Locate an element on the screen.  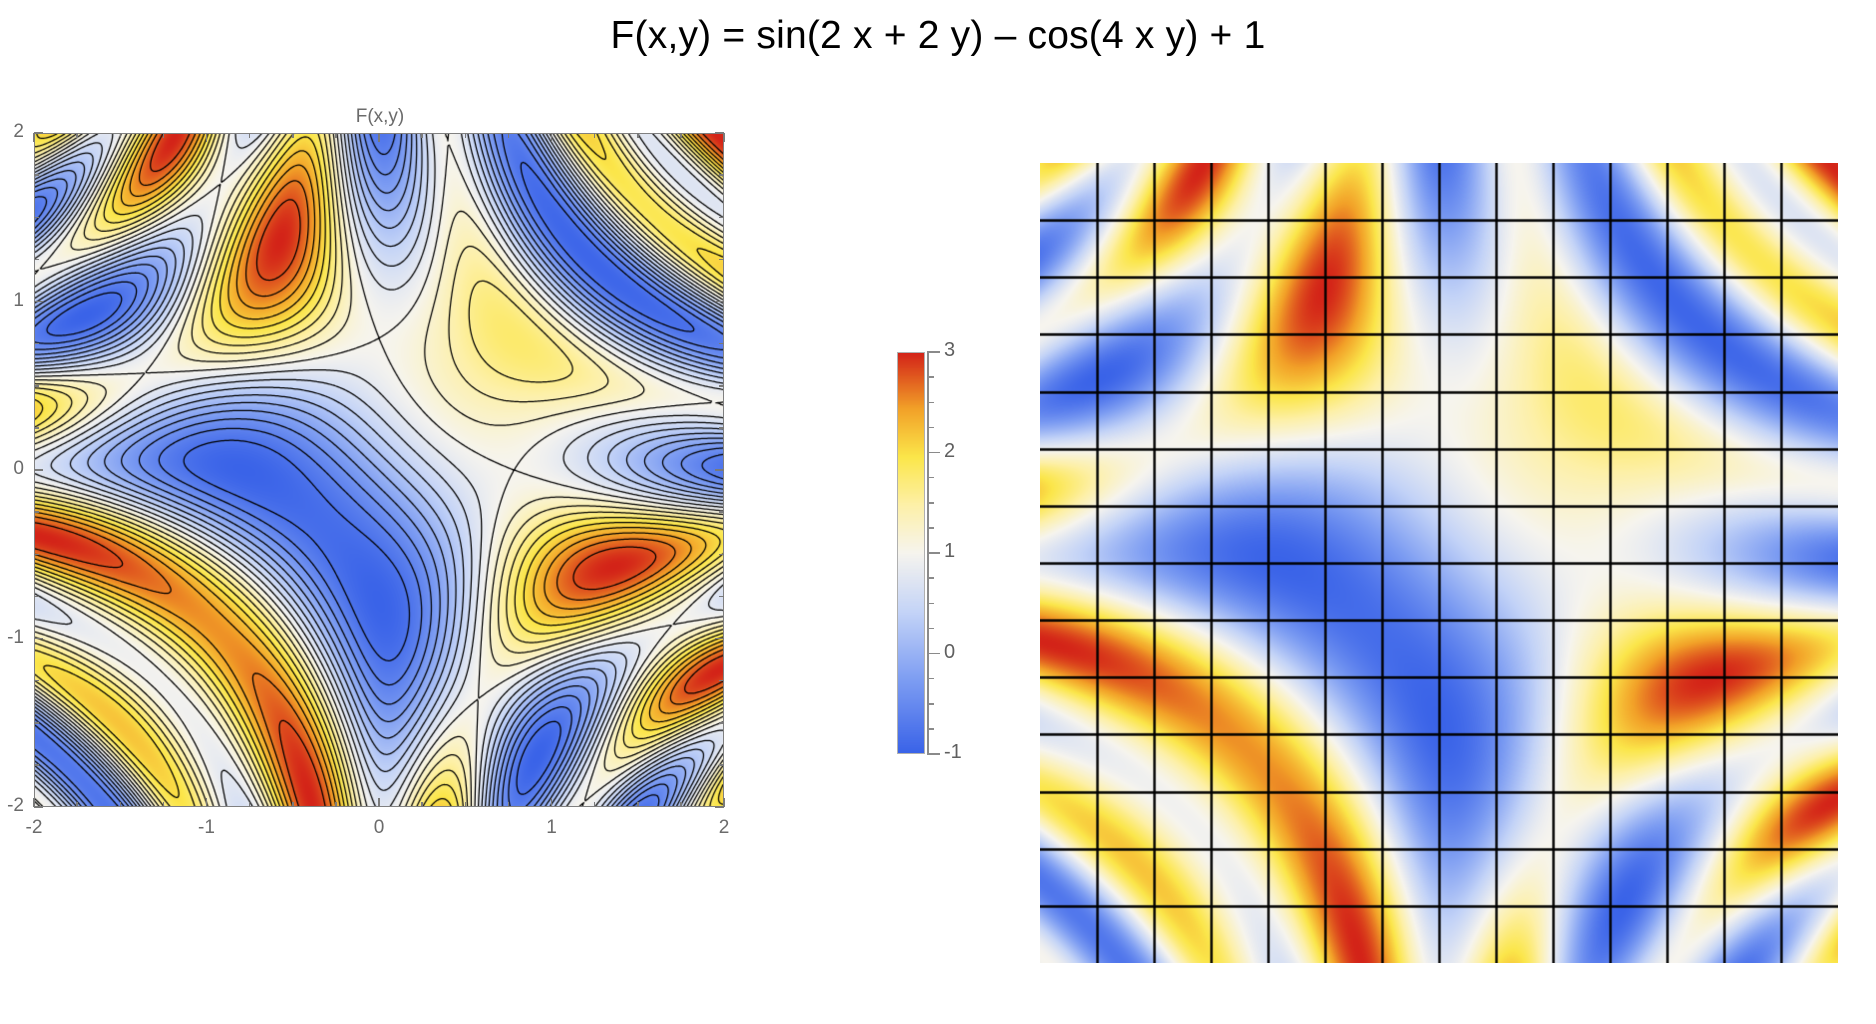
colorbar-gradient is located at coordinates (911, 553).